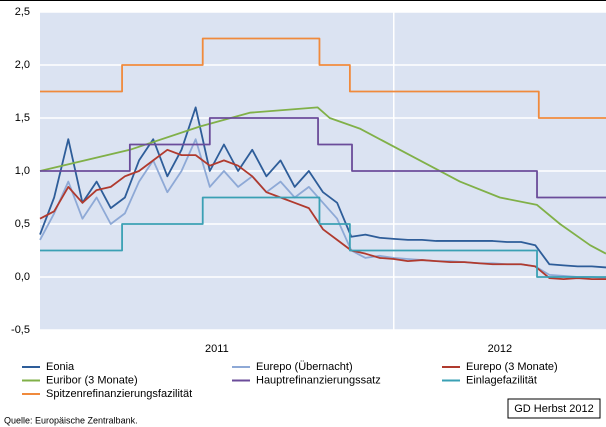 The height and width of the screenshot is (427, 606). I want to click on x-tick-label: 2011, so click(217, 349).